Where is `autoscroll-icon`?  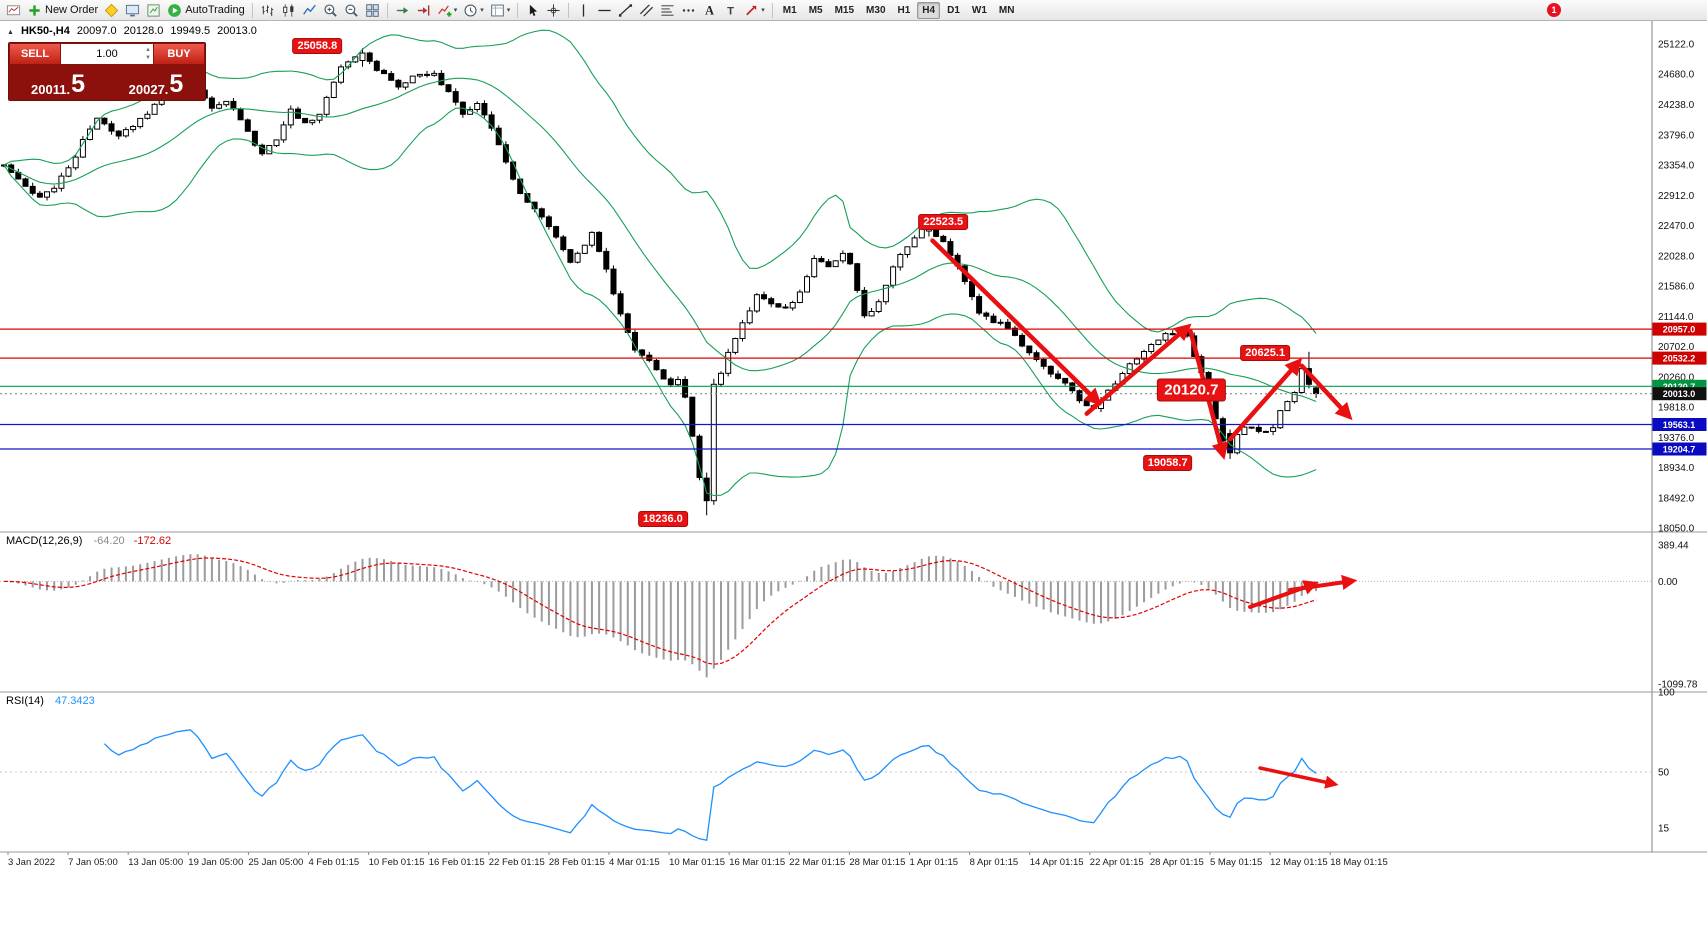 autoscroll-icon is located at coordinates (402, 10).